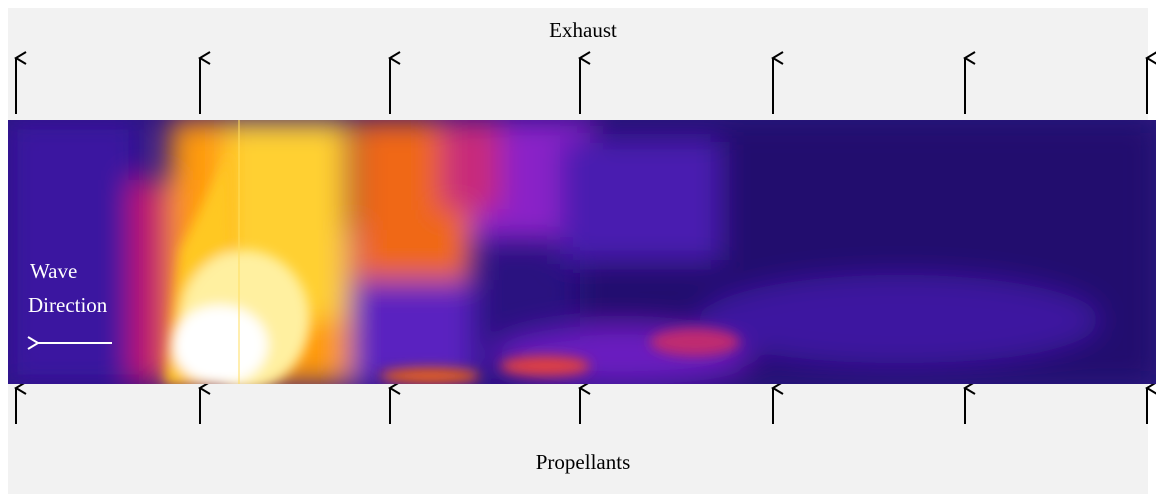 This screenshot has height=503, width=1156. Describe the element at coordinates (585, 402) in the screenshot. I see `bottom-arrows` at that location.